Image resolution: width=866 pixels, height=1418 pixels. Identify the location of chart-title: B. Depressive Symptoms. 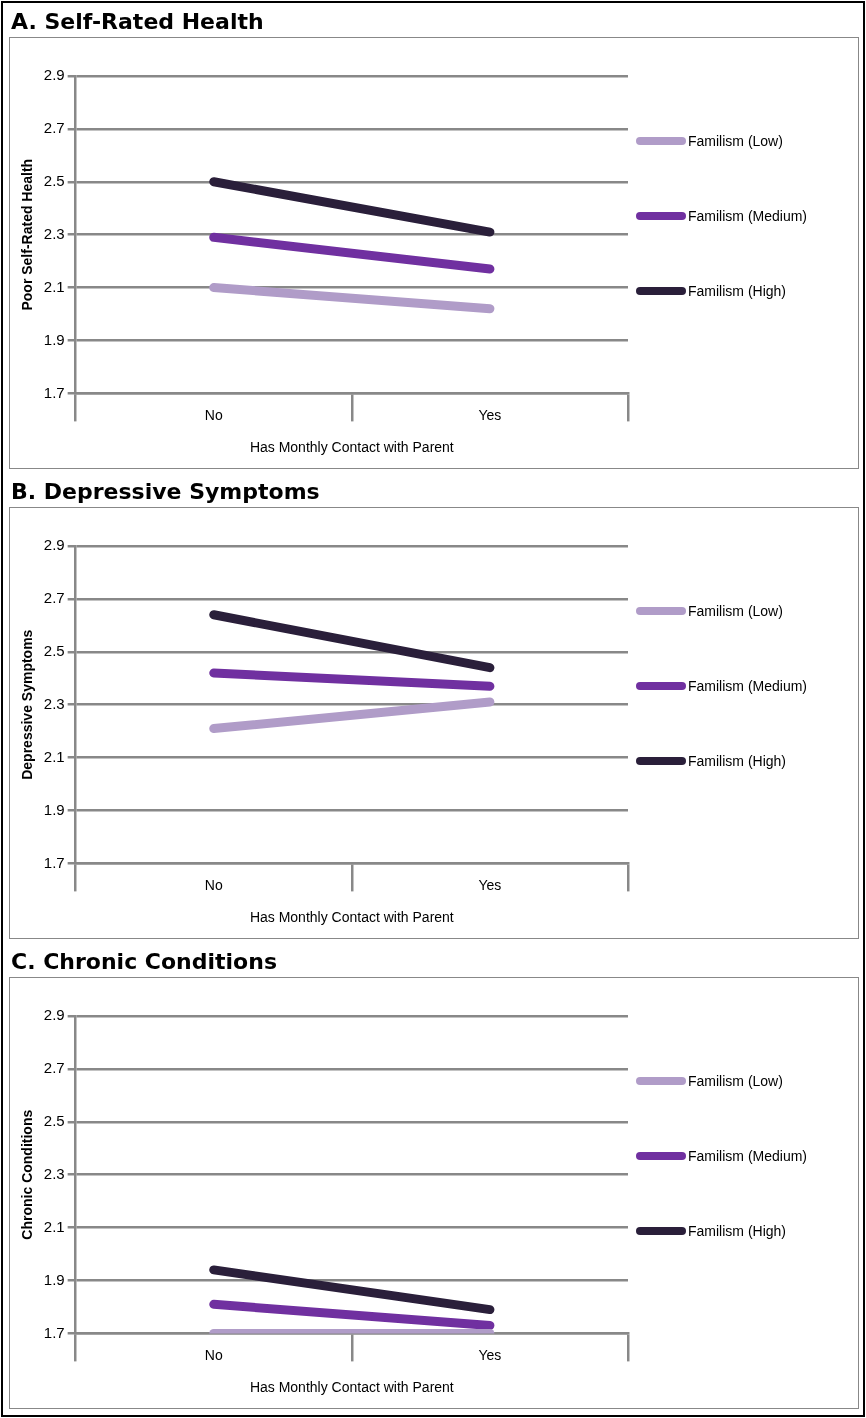
(165, 492).